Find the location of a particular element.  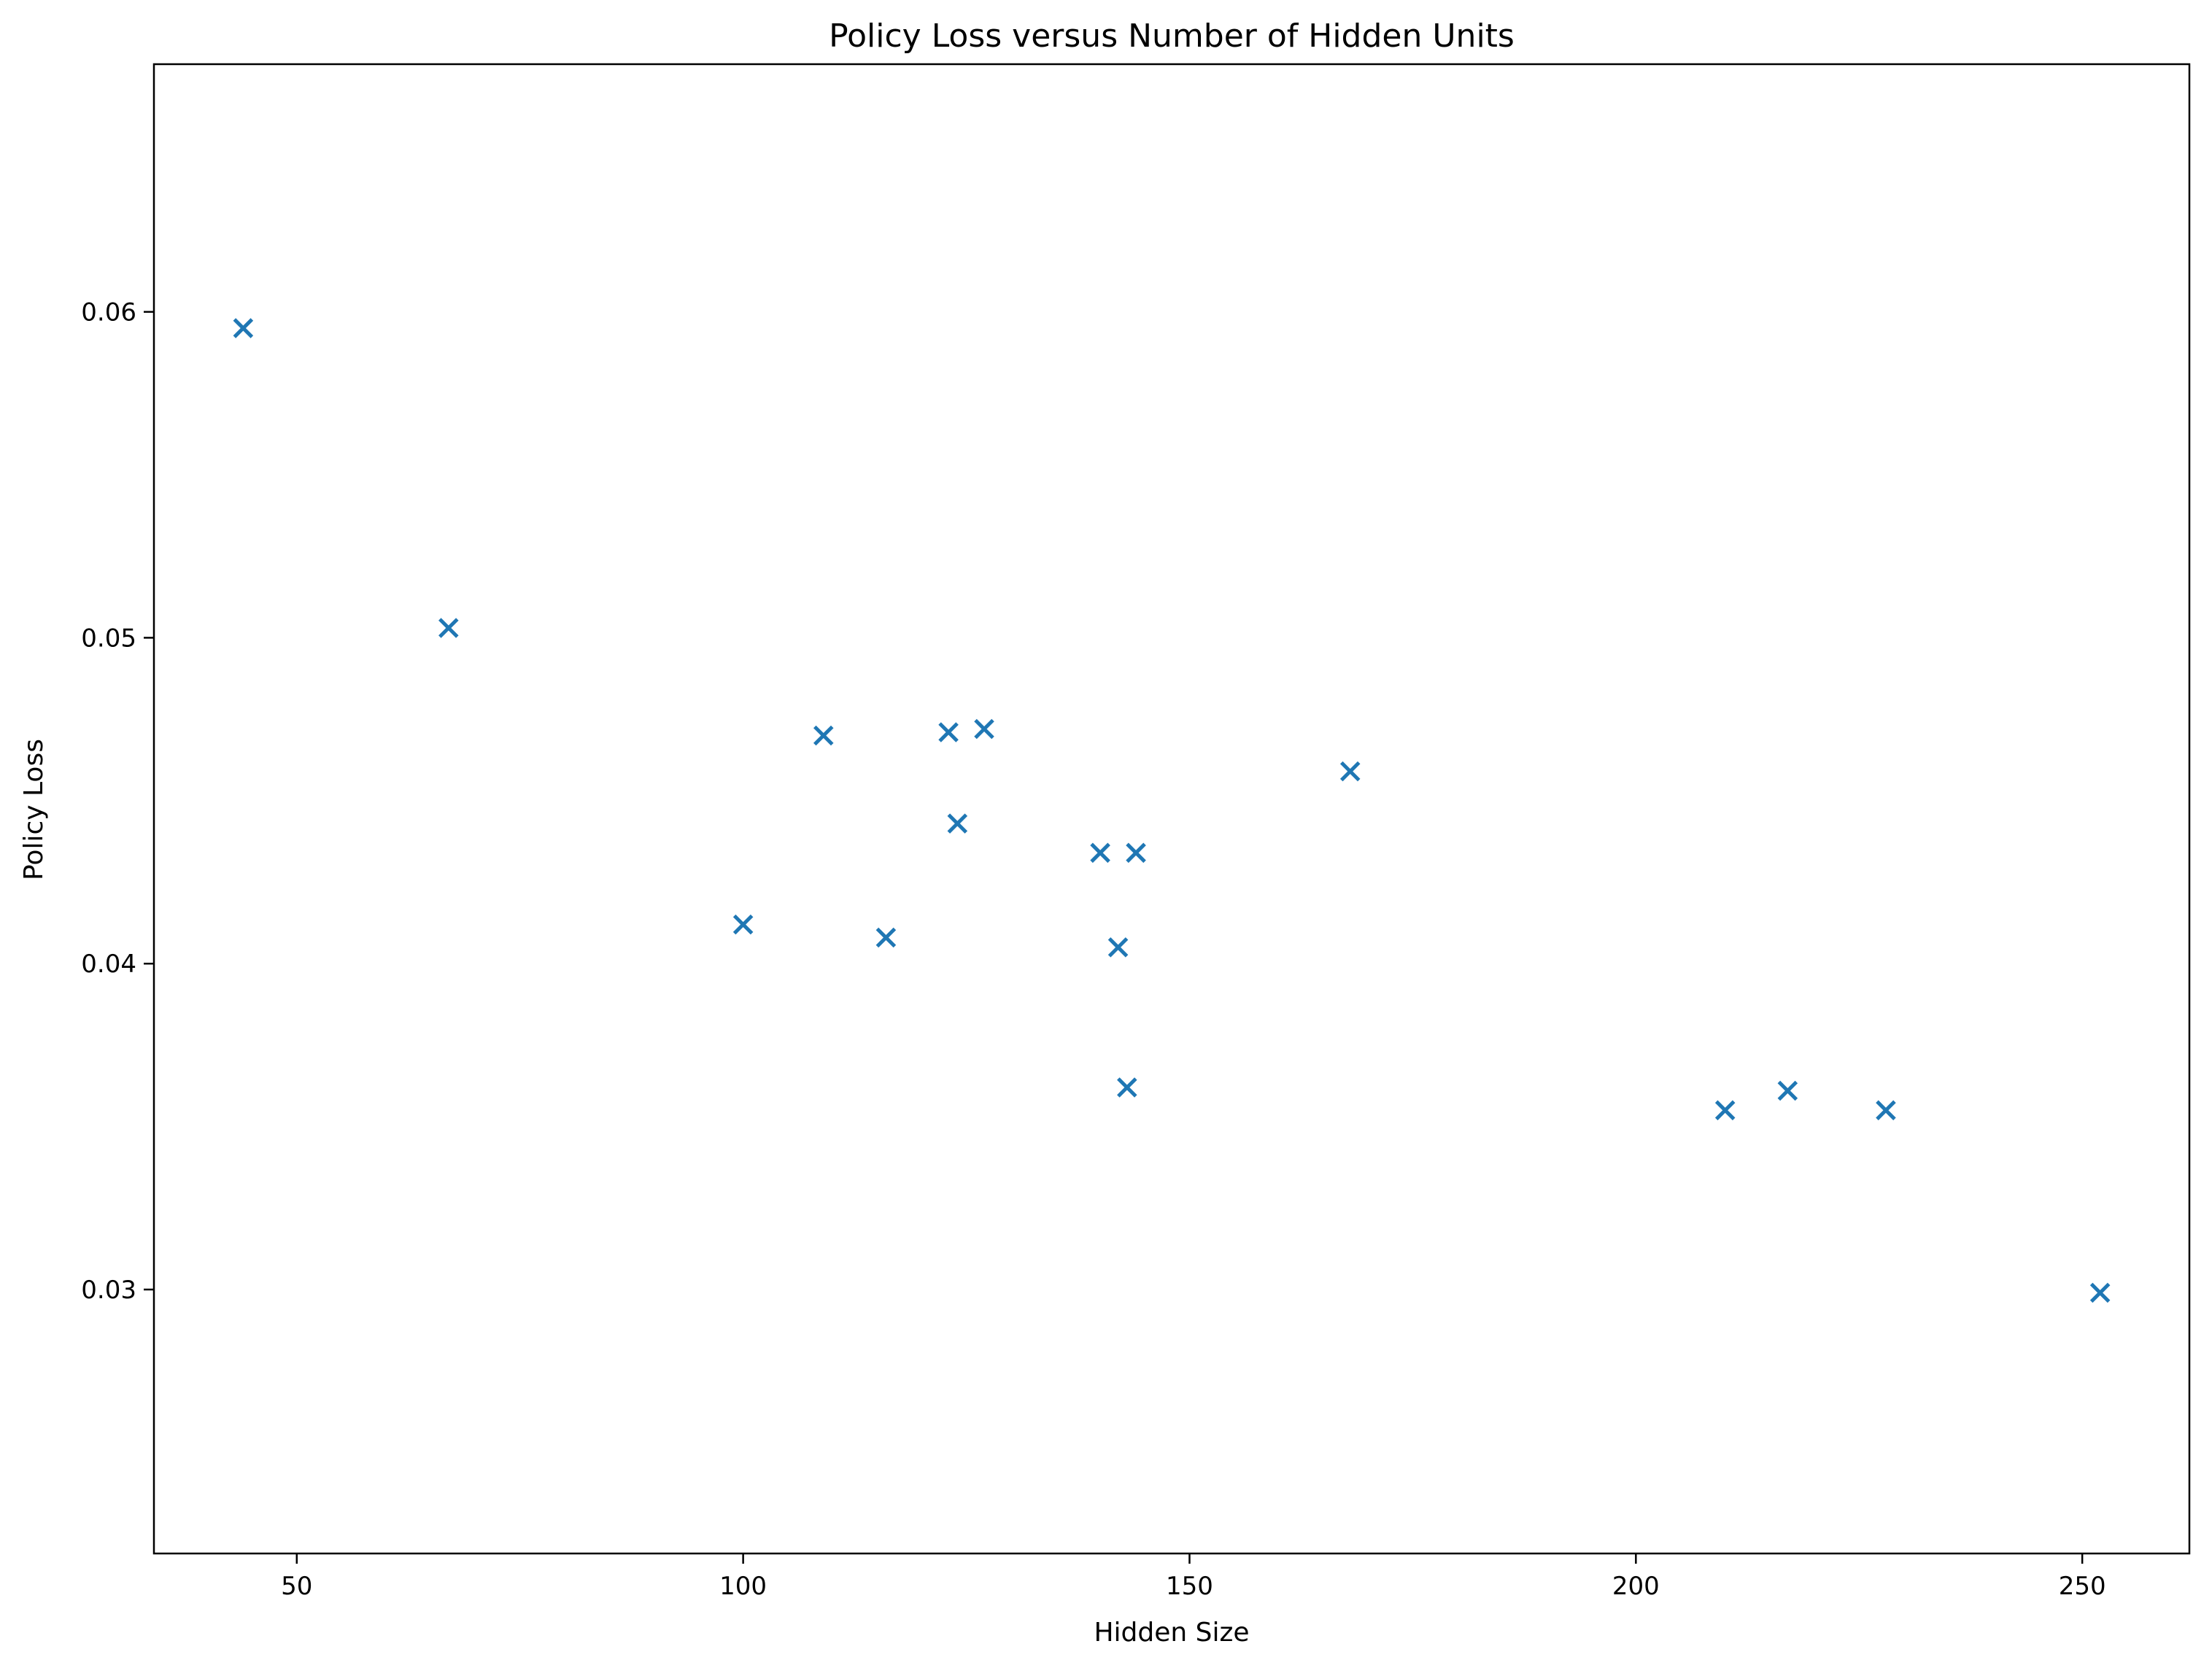

x-tick-label: 200 is located at coordinates (1636, 1586).